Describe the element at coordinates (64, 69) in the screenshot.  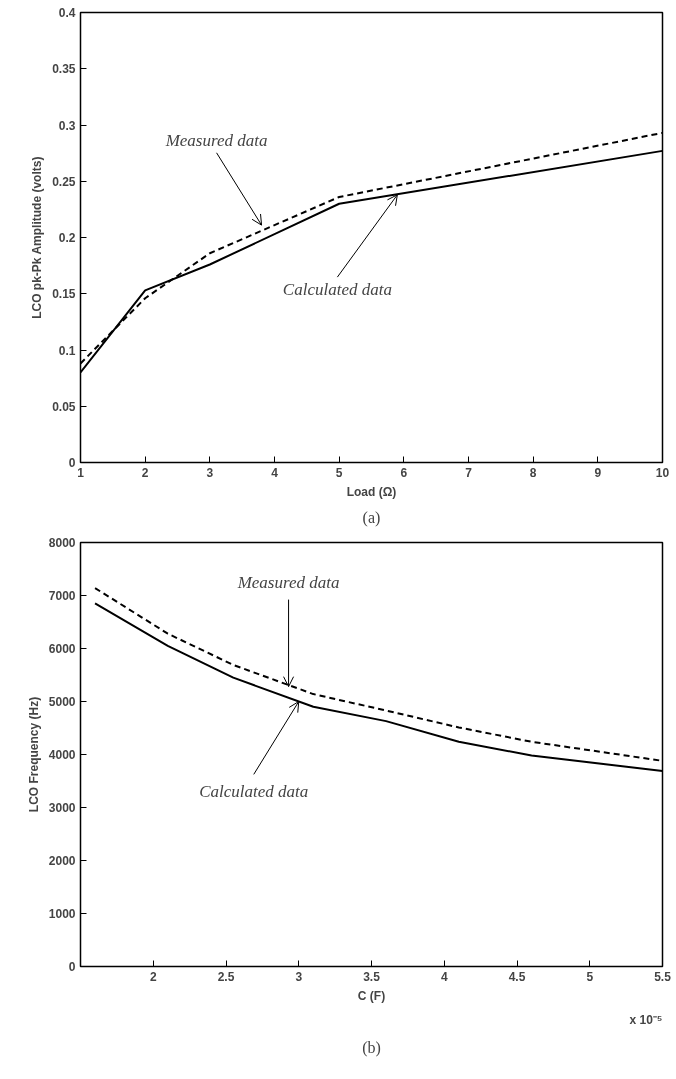
I see `y-tick-label: 0.35` at that location.